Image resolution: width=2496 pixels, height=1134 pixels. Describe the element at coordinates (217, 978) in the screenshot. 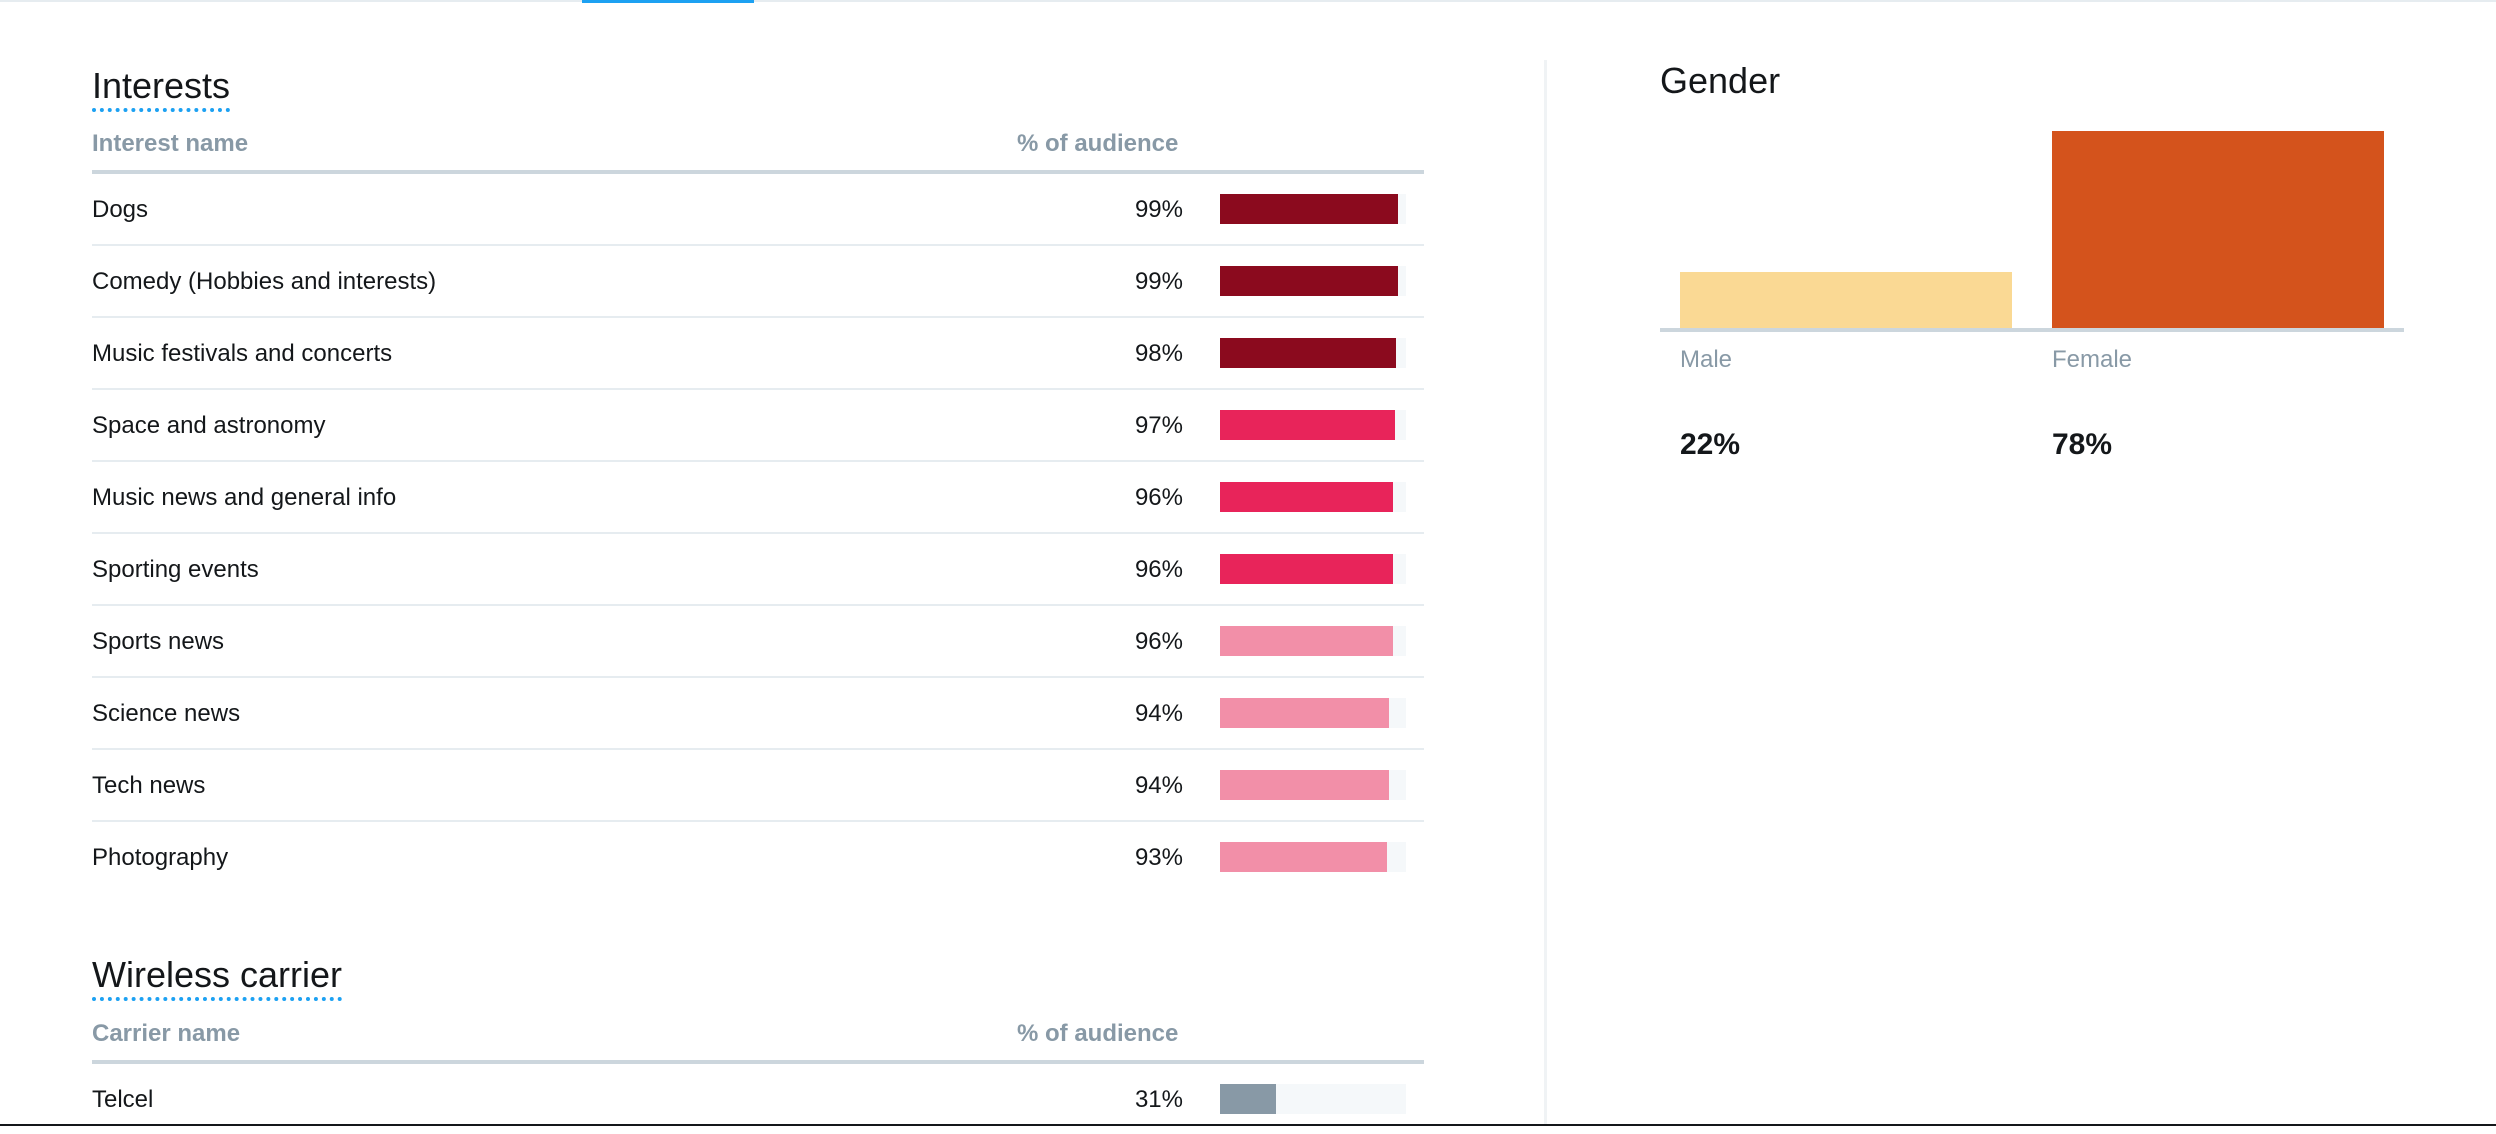

I see `wireless-carrier-title: Wireless carrier` at that location.